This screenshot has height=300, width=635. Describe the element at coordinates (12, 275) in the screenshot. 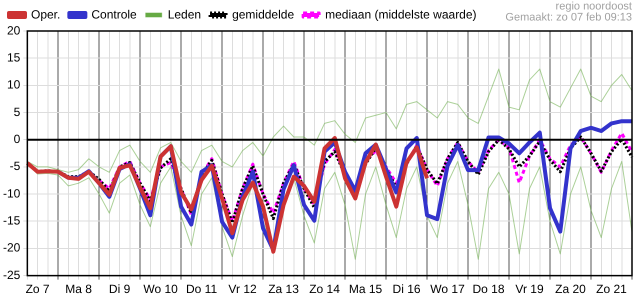

I see `y-tick-label: -25` at that location.